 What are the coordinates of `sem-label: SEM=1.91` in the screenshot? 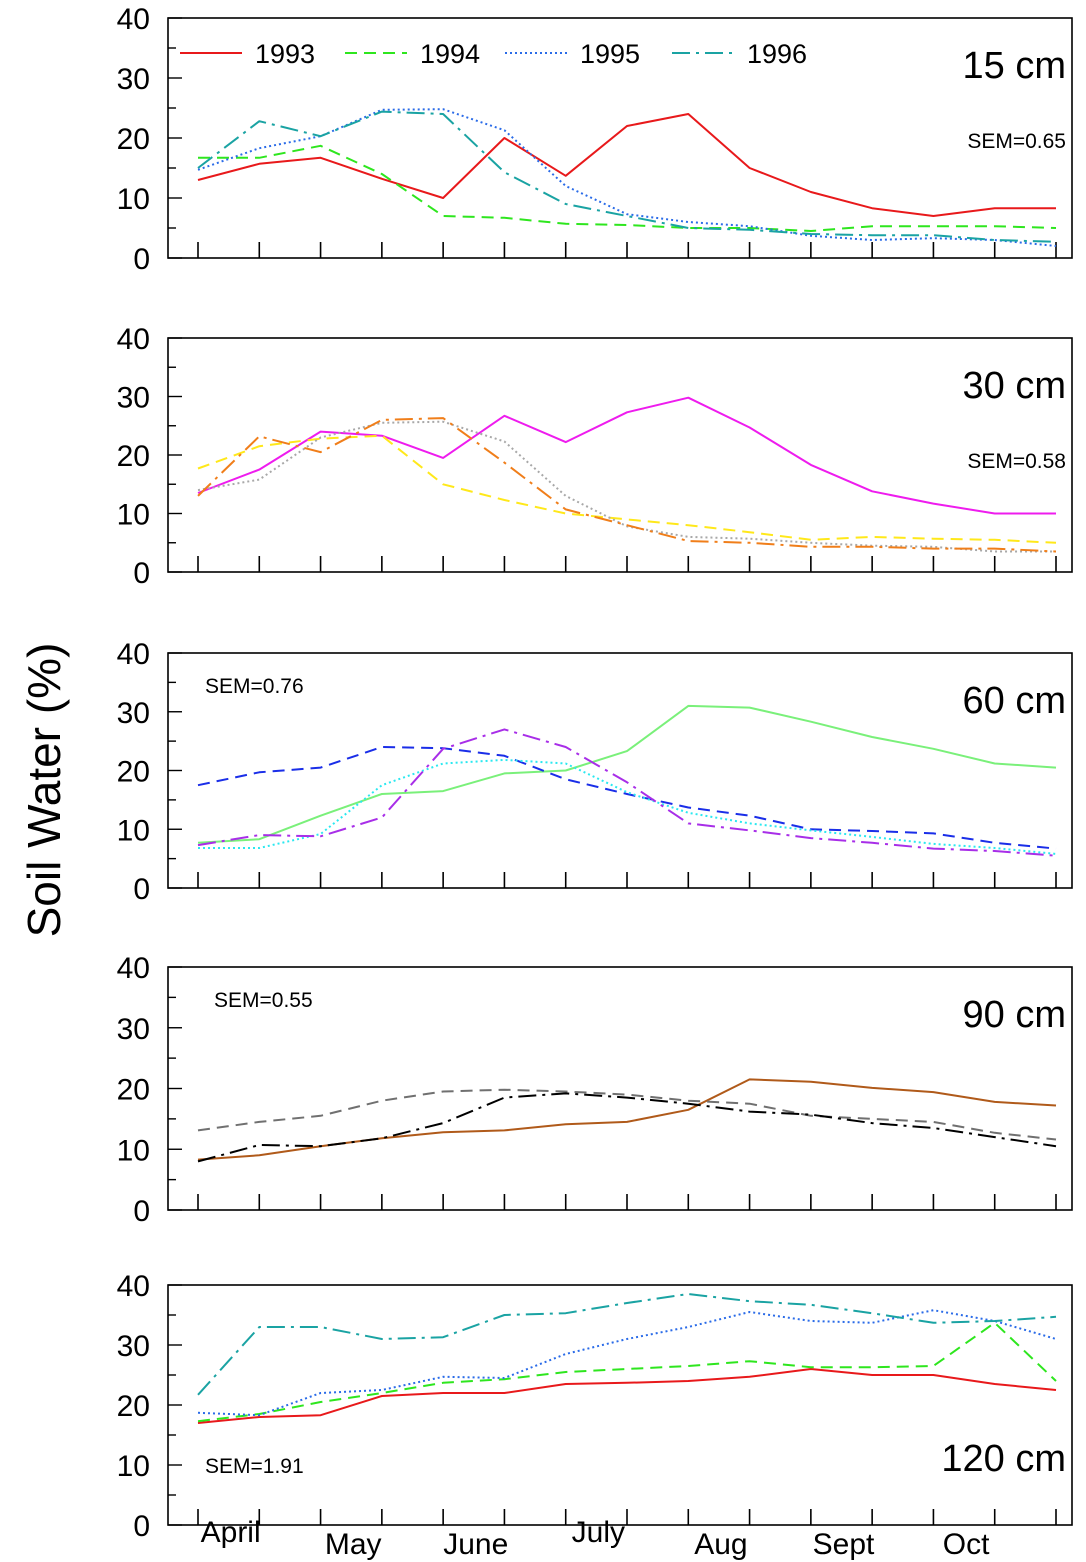 It's located at (254, 1466).